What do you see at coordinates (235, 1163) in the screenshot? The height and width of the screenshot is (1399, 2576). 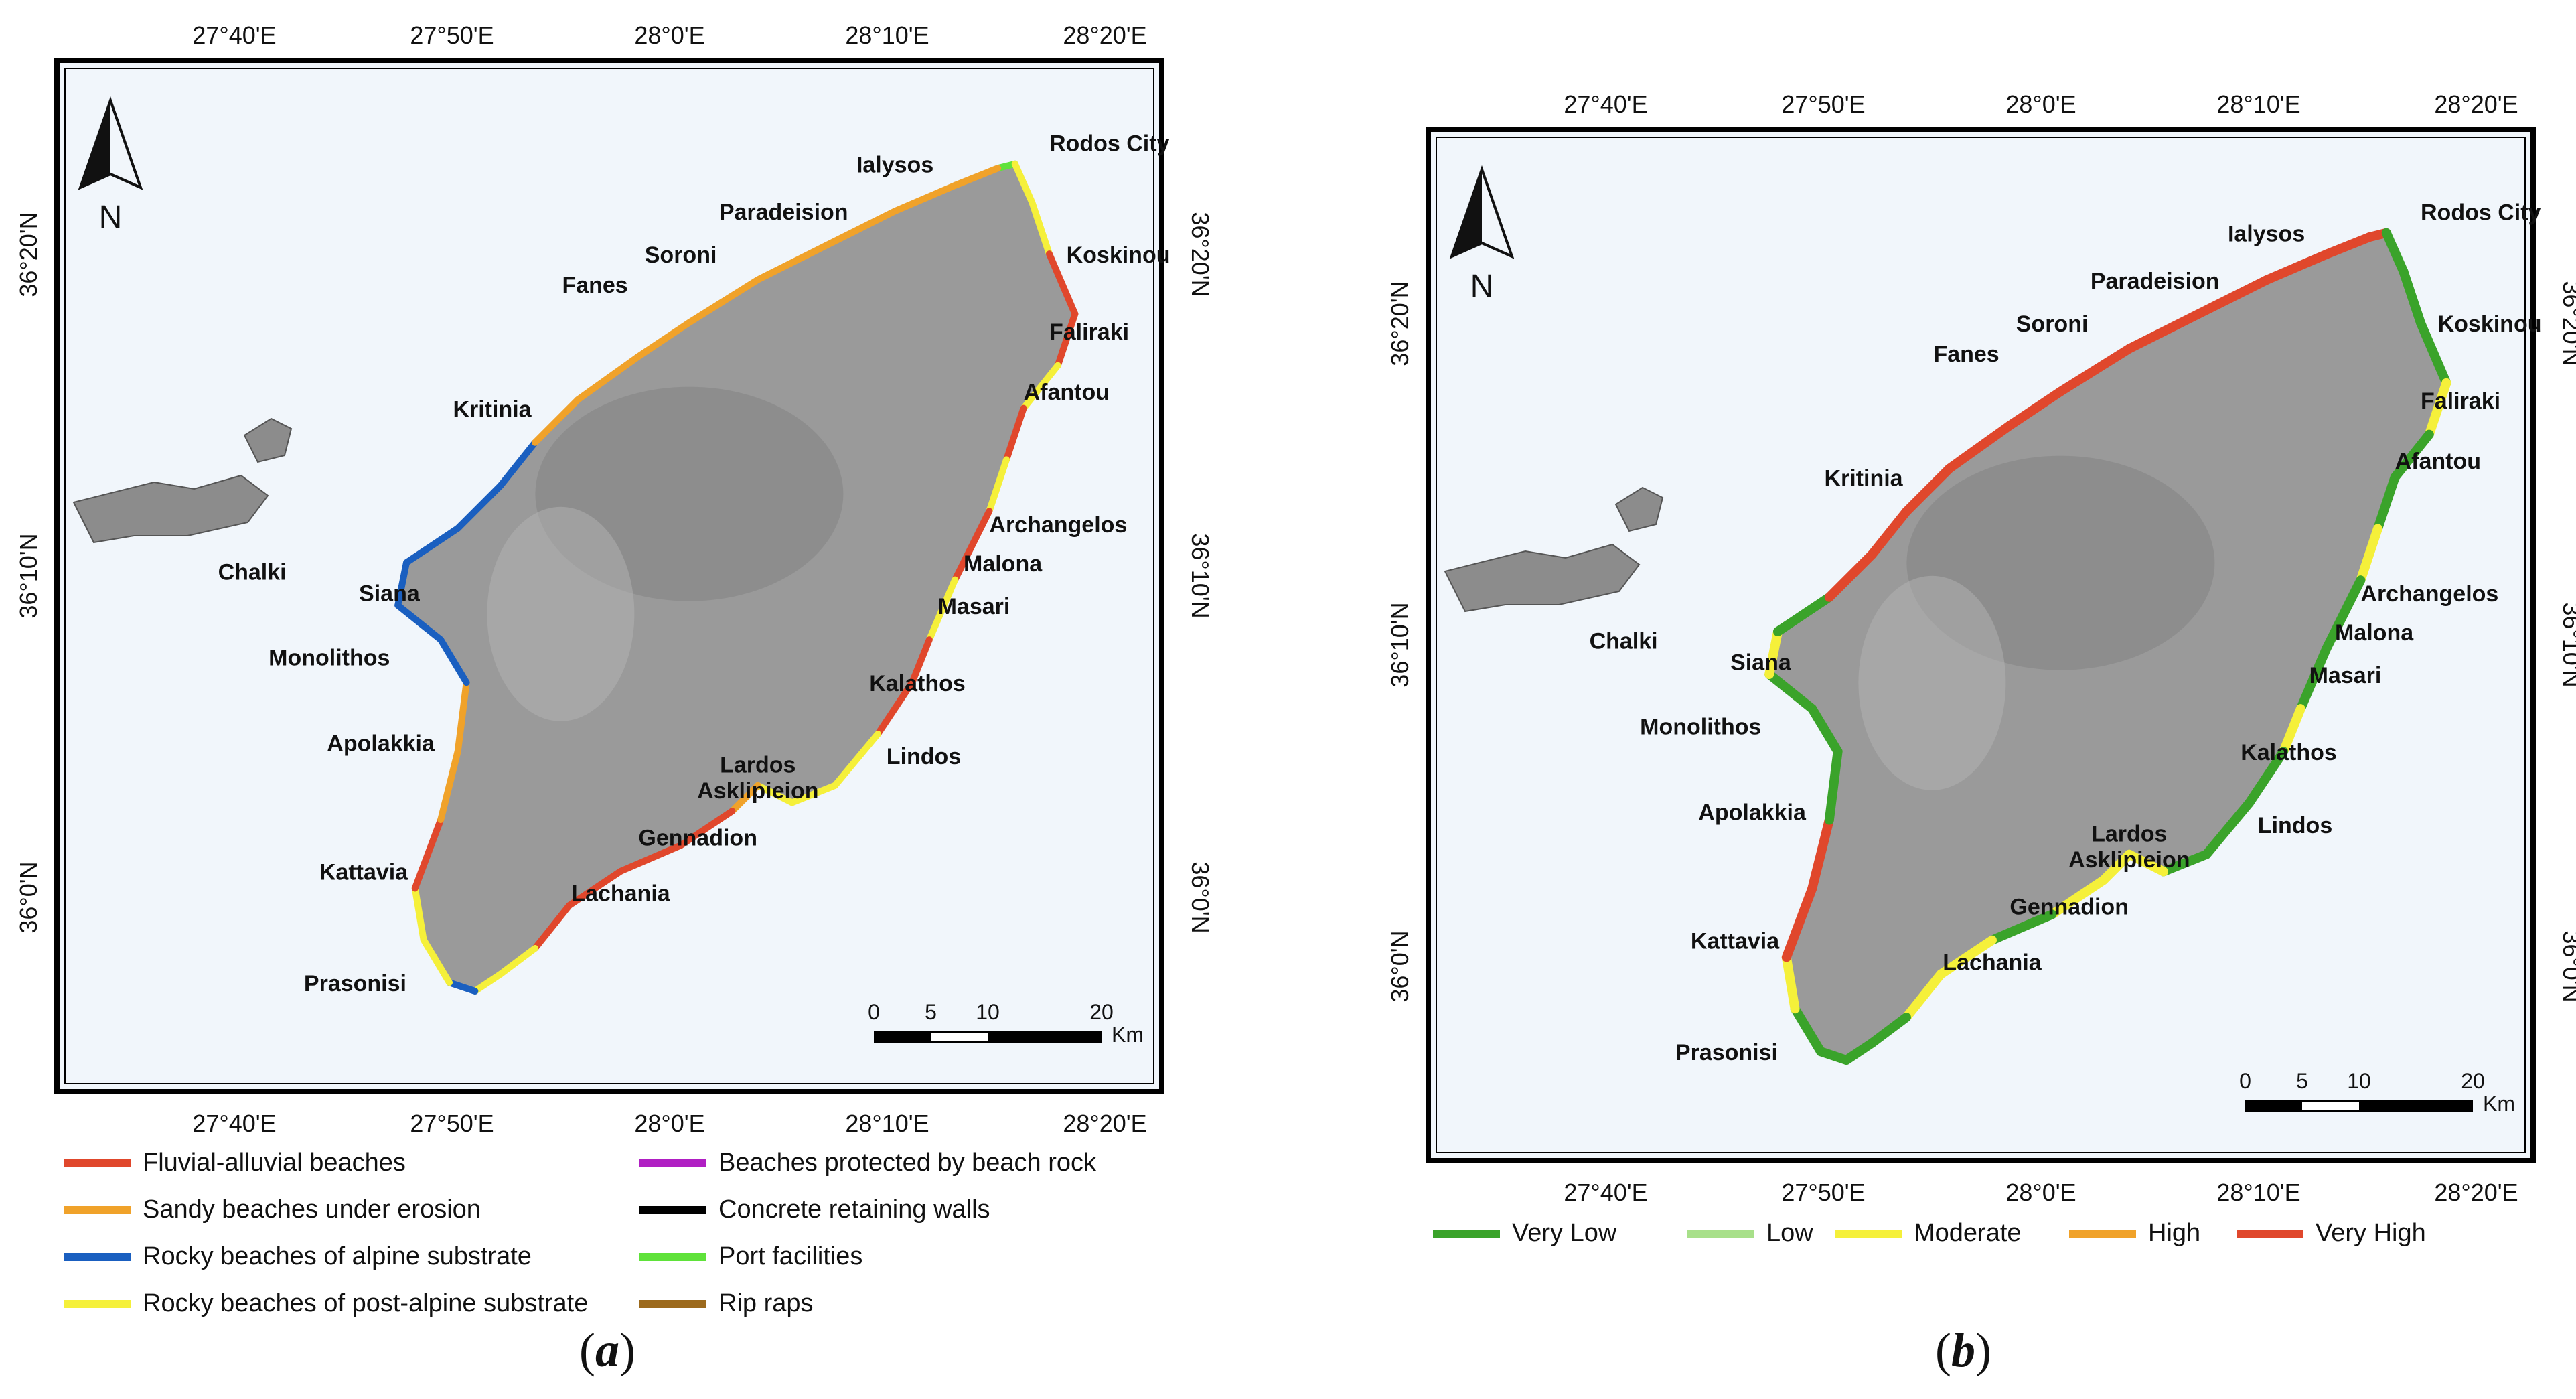 I see `legend-item: Fluvial-alluvial beaches` at bounding box center [235, 1163].